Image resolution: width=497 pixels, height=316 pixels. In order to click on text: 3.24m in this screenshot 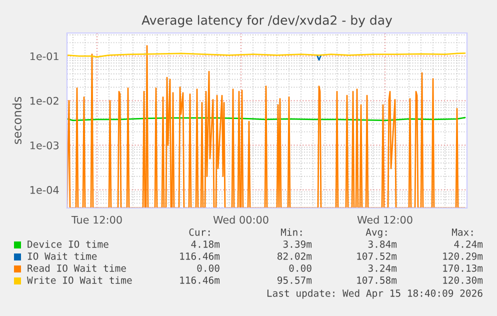, I will do `click(382, 268)`.